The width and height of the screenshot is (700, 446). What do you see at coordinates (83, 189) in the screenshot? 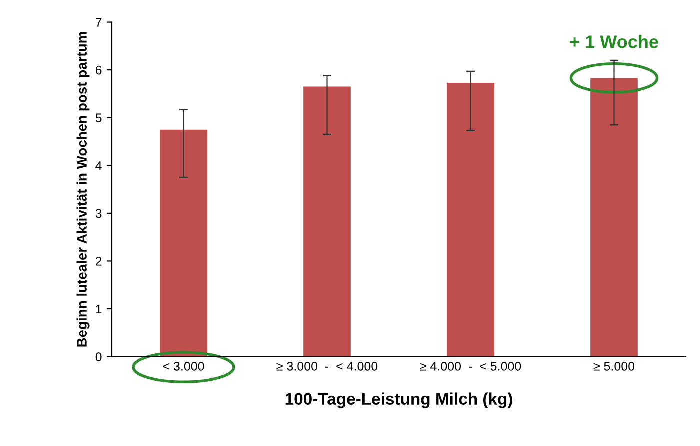
I see `y-axis-title: Beginn lutealer Aktivität in Wochen post partum` at bounding box center [83, 189].